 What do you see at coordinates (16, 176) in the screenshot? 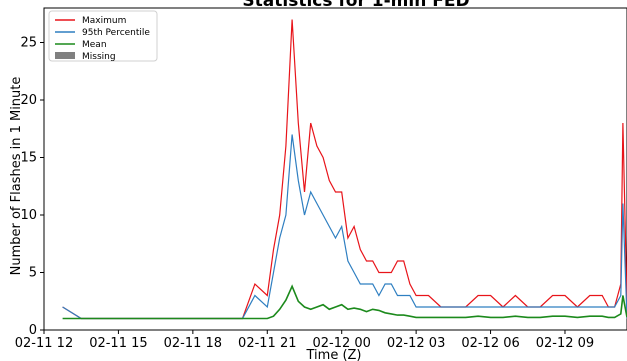
I see `y-axis-label: Number of Flashes in 1 Minute` at bounding box center [16, 176].